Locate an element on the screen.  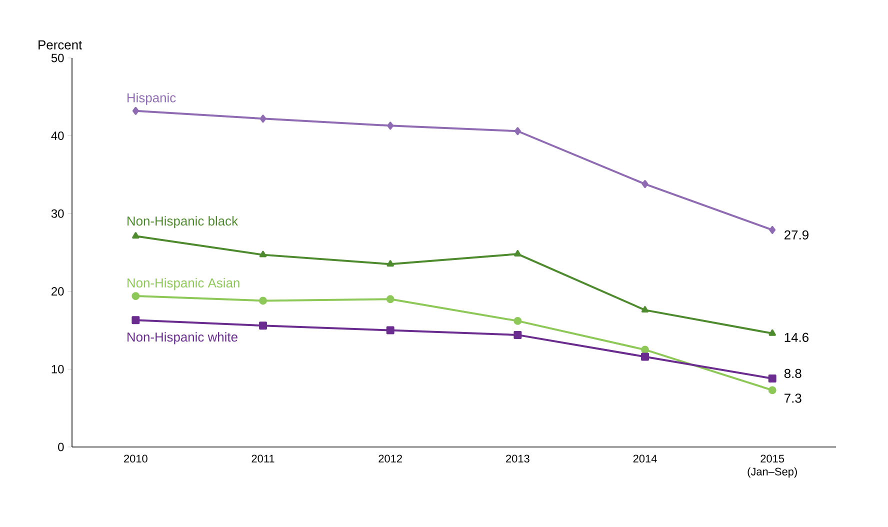
data-label: 27.9 is located at coordinates (796, 235).